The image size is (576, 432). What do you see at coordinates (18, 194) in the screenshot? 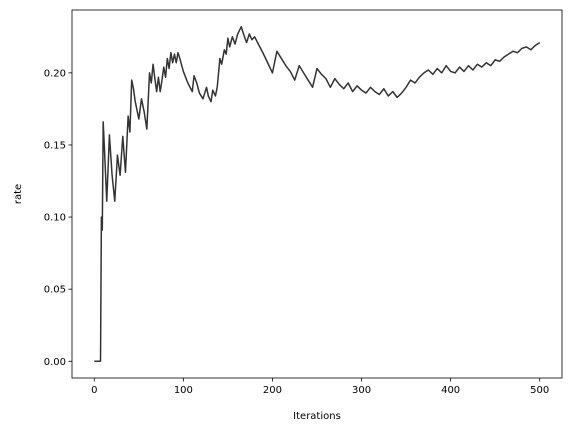
I see `y-axis-label: rate` at bounding box center [18, 194].